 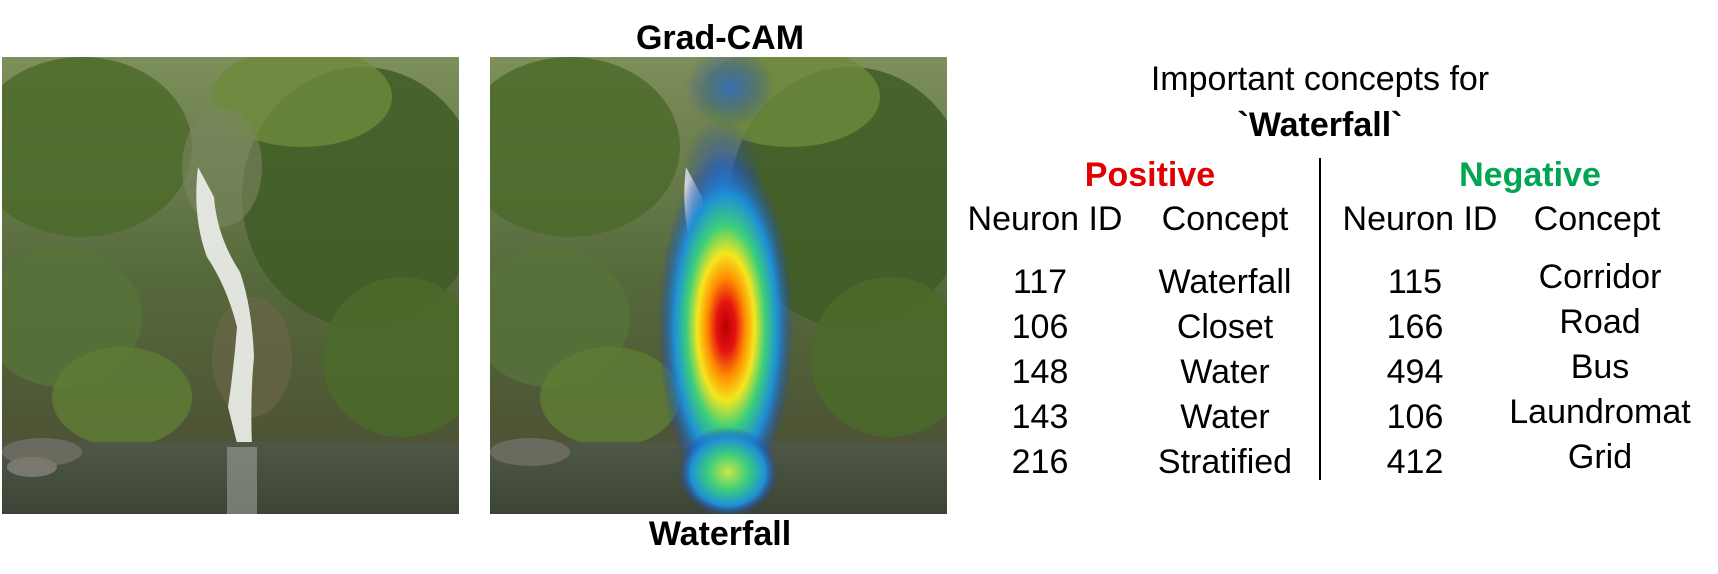 What do you see at coordinates (1415, 282) in the screenshot?
I see `negative-neuron-id: 115` at bounding box center [1415, 282].